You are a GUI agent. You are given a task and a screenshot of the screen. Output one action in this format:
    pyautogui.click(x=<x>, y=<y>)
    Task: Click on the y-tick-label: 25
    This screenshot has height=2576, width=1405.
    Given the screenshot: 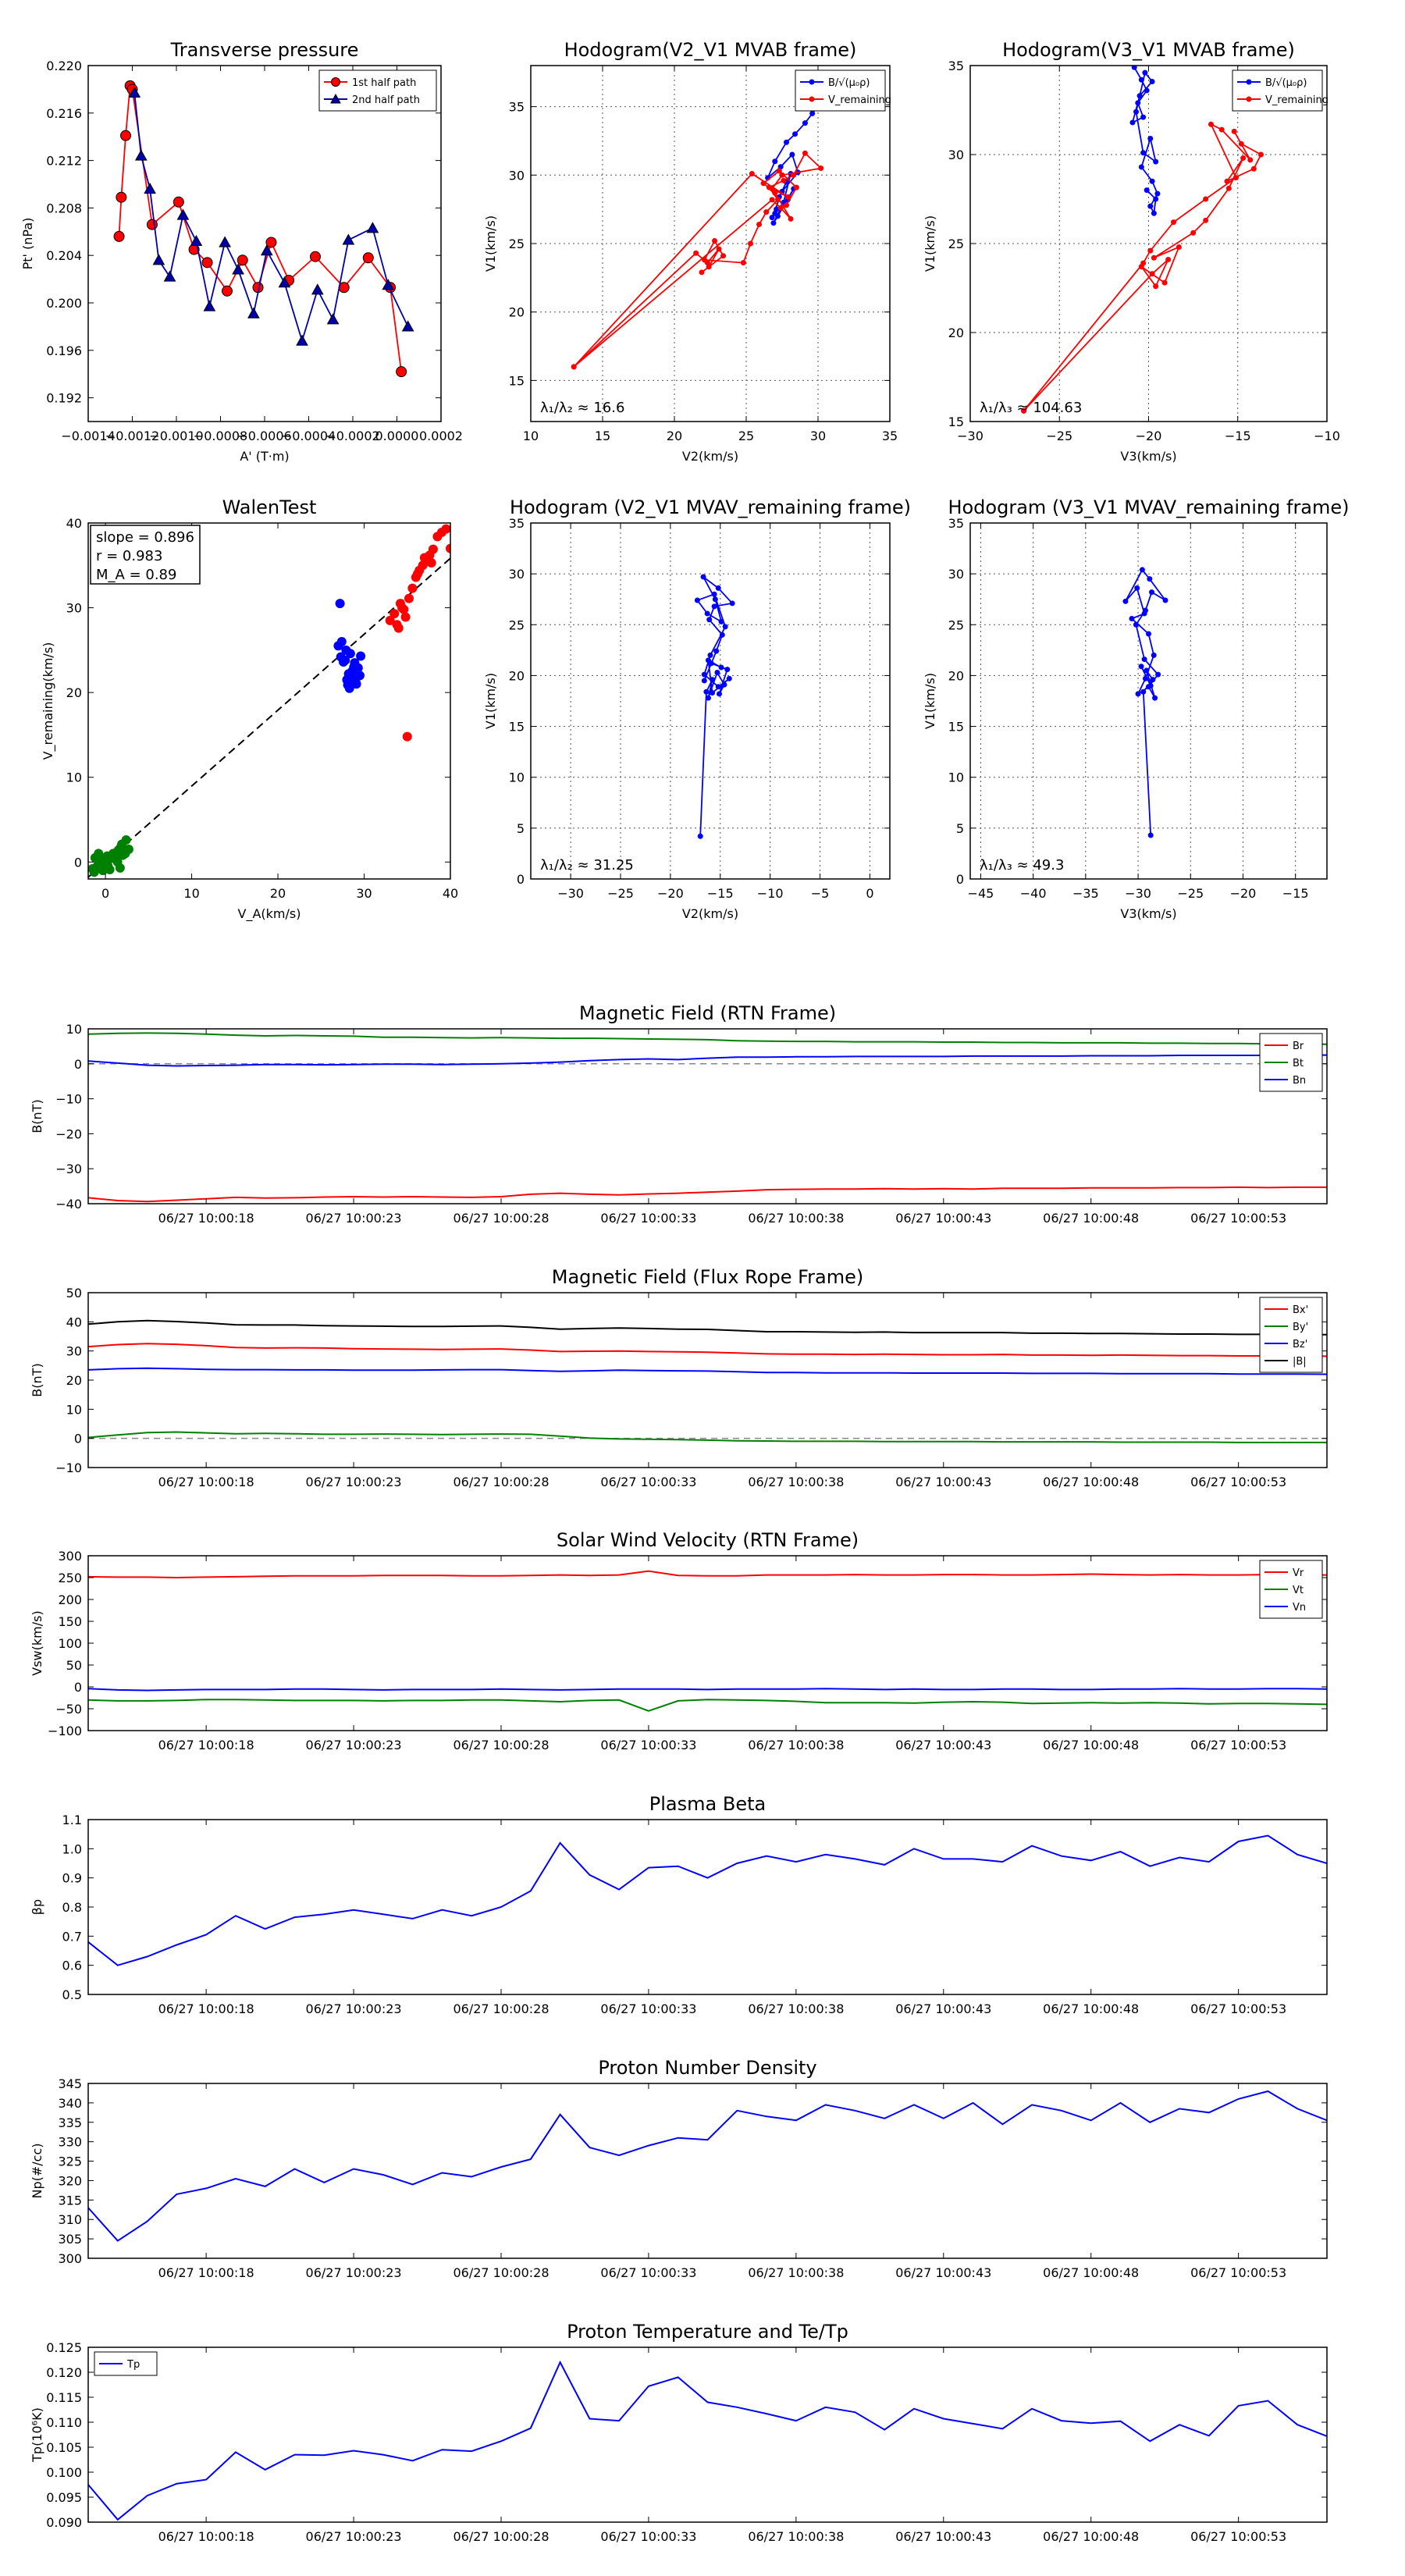 What is the action you would take?
    pyautogui.click(x=517, y=244)
    